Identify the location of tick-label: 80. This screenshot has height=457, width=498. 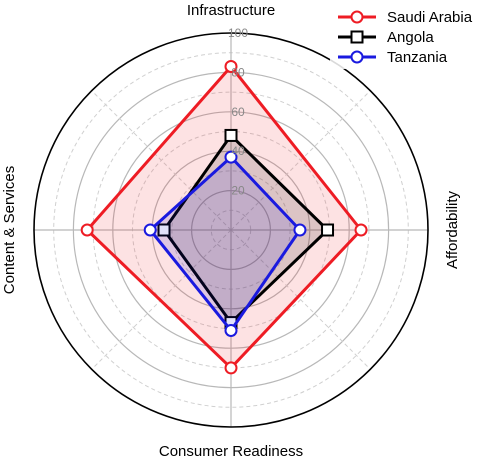
(238, 72).